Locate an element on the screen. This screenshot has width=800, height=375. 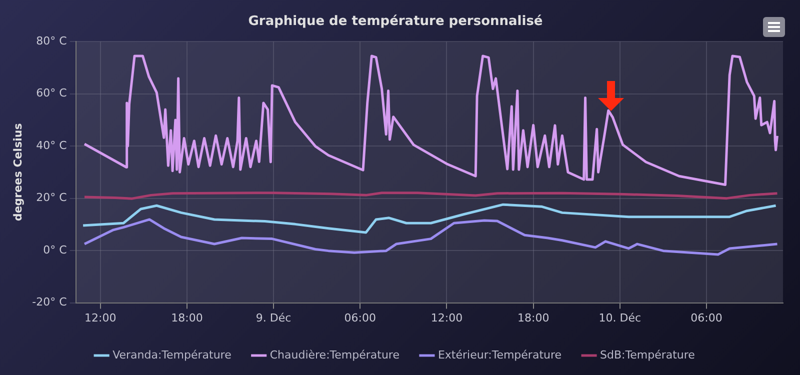
legend-label: Extérieur:Température is located at coordinates (500, 355).